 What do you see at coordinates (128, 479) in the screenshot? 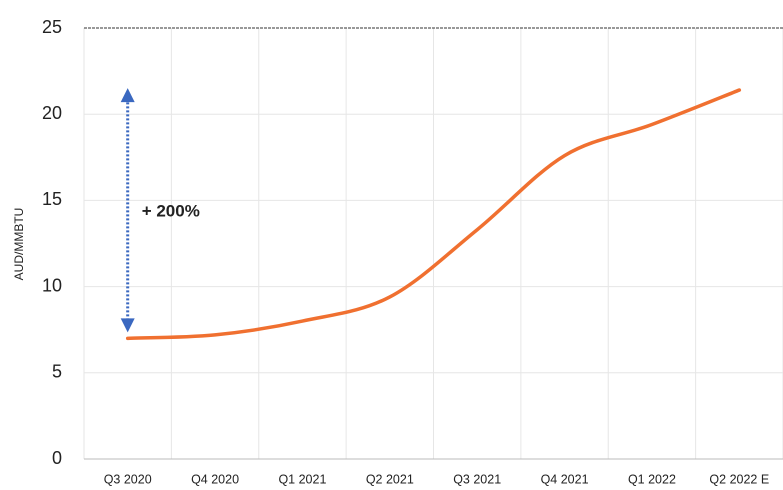
I see `x-tick-label: Q3 2020` at bounding box center [128, 479].